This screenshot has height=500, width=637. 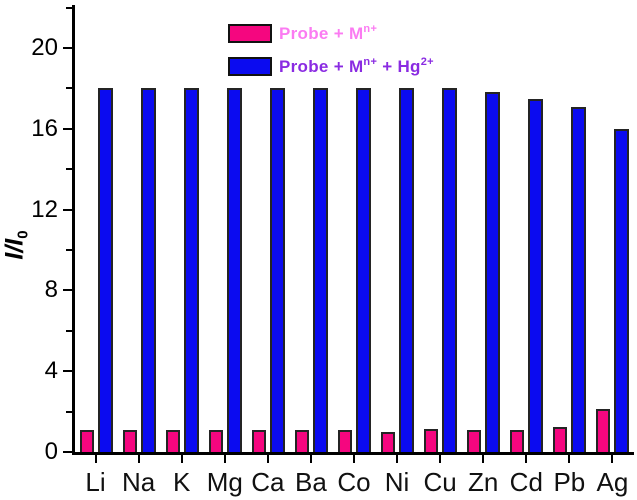 I want to click on bar-probe-m-cd, so click(x=517, y=440).